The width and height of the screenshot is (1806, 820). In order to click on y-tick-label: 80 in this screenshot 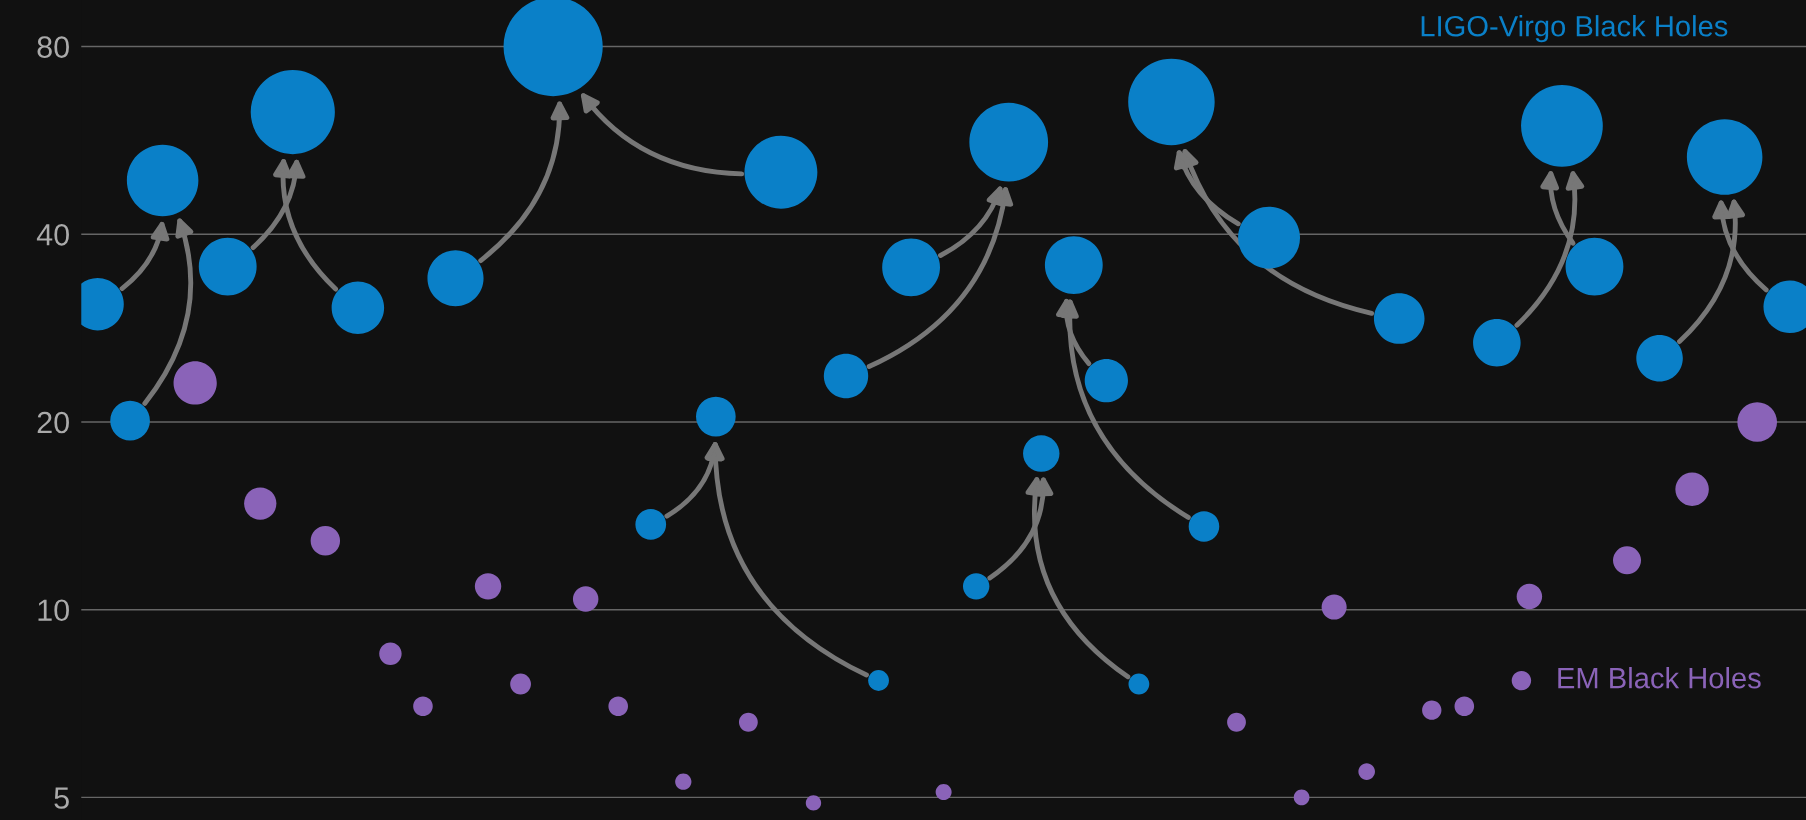, I will do `click(53, 47)`.